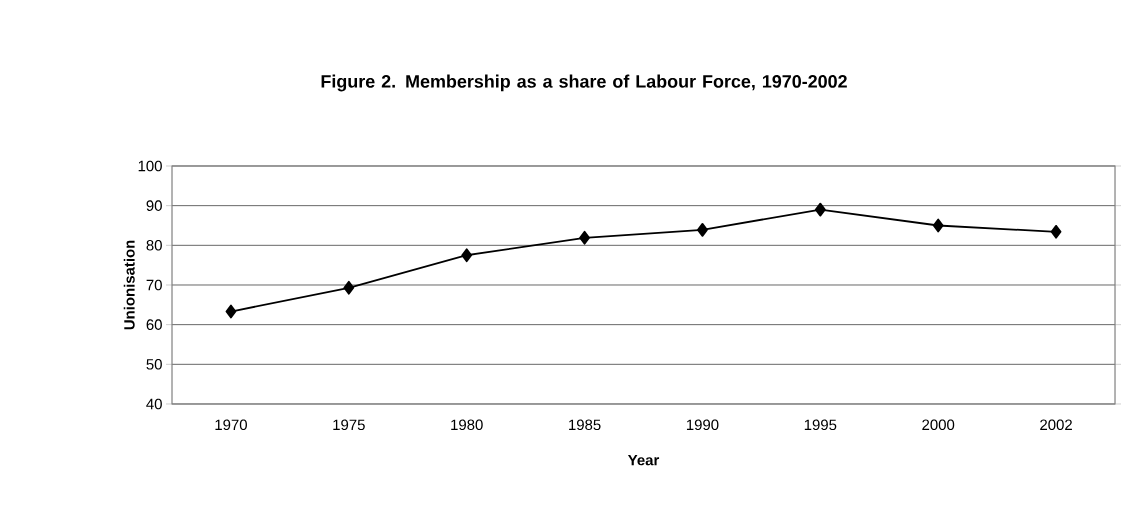 This screenshot has height=521, width=1128. Describe the element at coordinates (154, 245) in the screenshot. I see `y-tick-label: 80` at that location.